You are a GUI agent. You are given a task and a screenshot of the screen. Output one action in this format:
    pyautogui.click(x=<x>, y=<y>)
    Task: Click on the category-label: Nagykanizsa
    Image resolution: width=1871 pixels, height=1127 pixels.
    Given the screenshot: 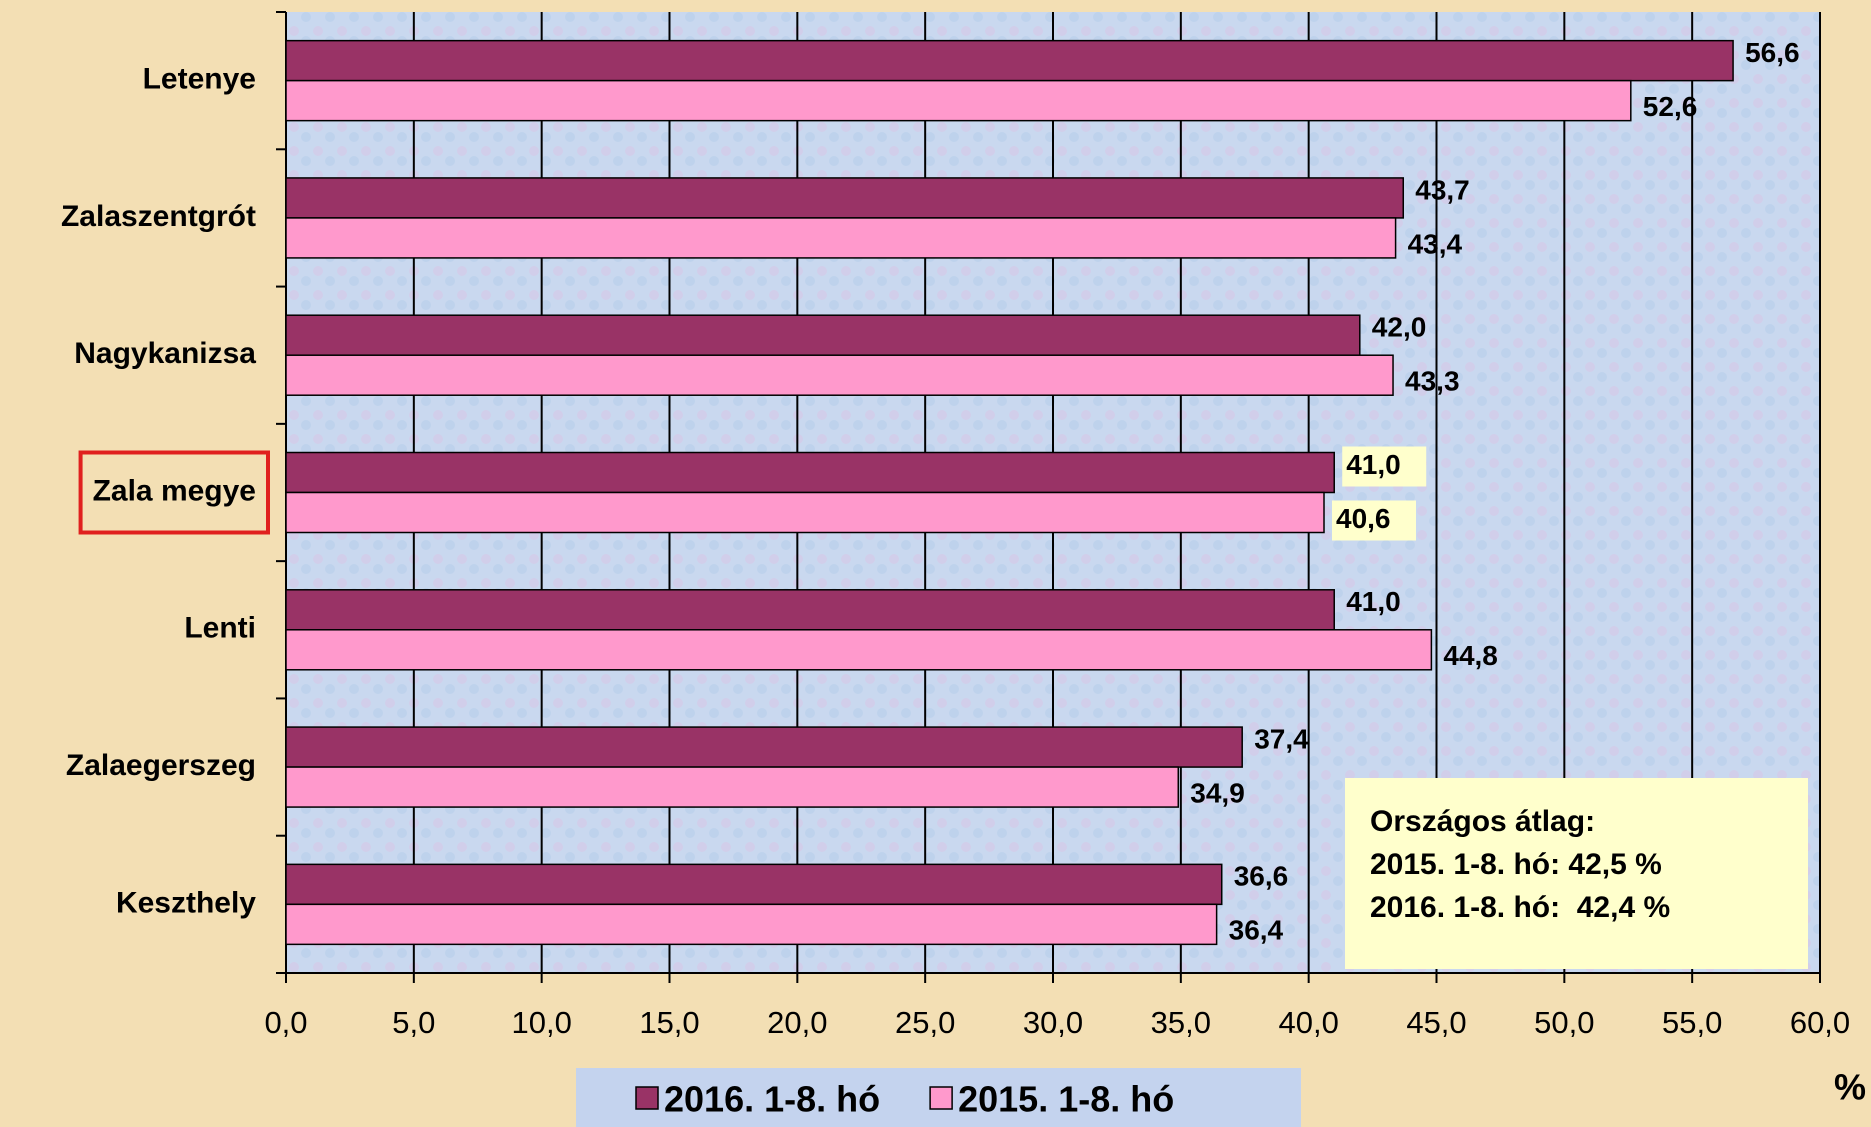 What is the action you would take?
    pyautogui.click(x=165, y=353)
    